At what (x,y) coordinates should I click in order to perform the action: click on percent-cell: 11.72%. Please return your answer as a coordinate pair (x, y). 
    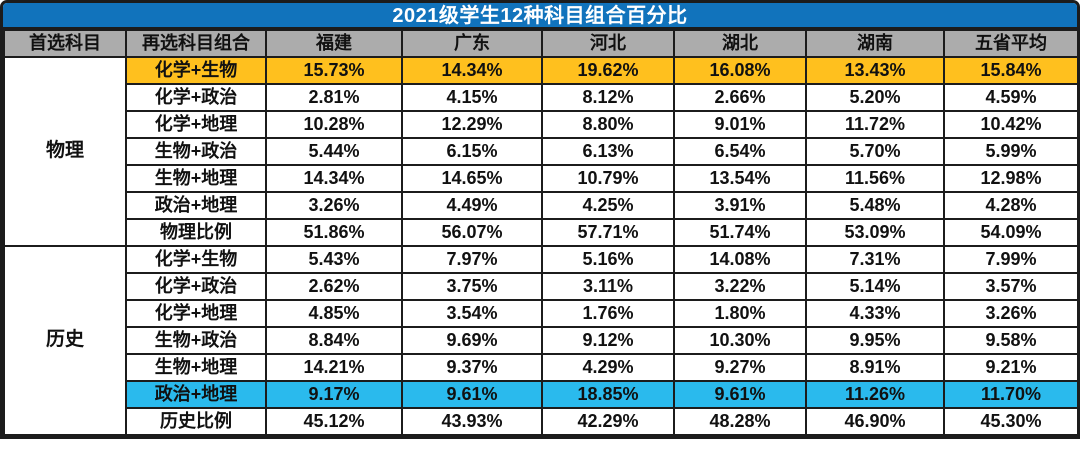
    Looking at the image, I should click on (875, 124).